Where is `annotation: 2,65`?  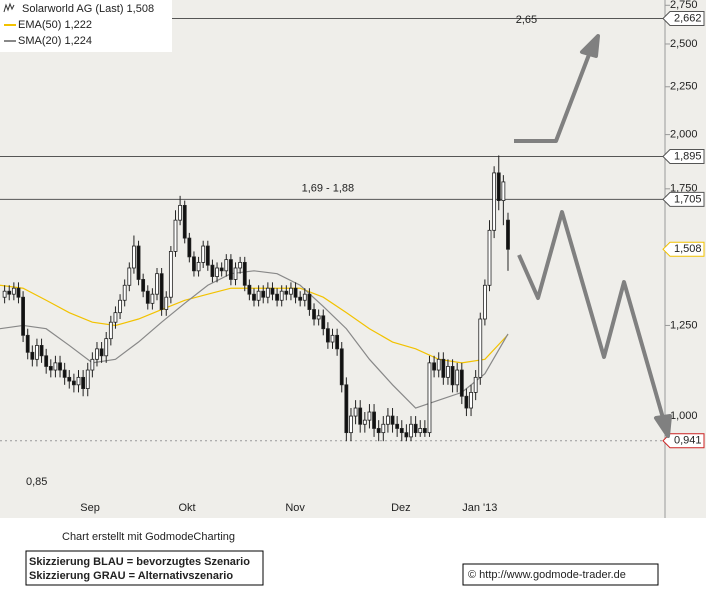 annotation: 2,65 is located at coordinates (526, 20).